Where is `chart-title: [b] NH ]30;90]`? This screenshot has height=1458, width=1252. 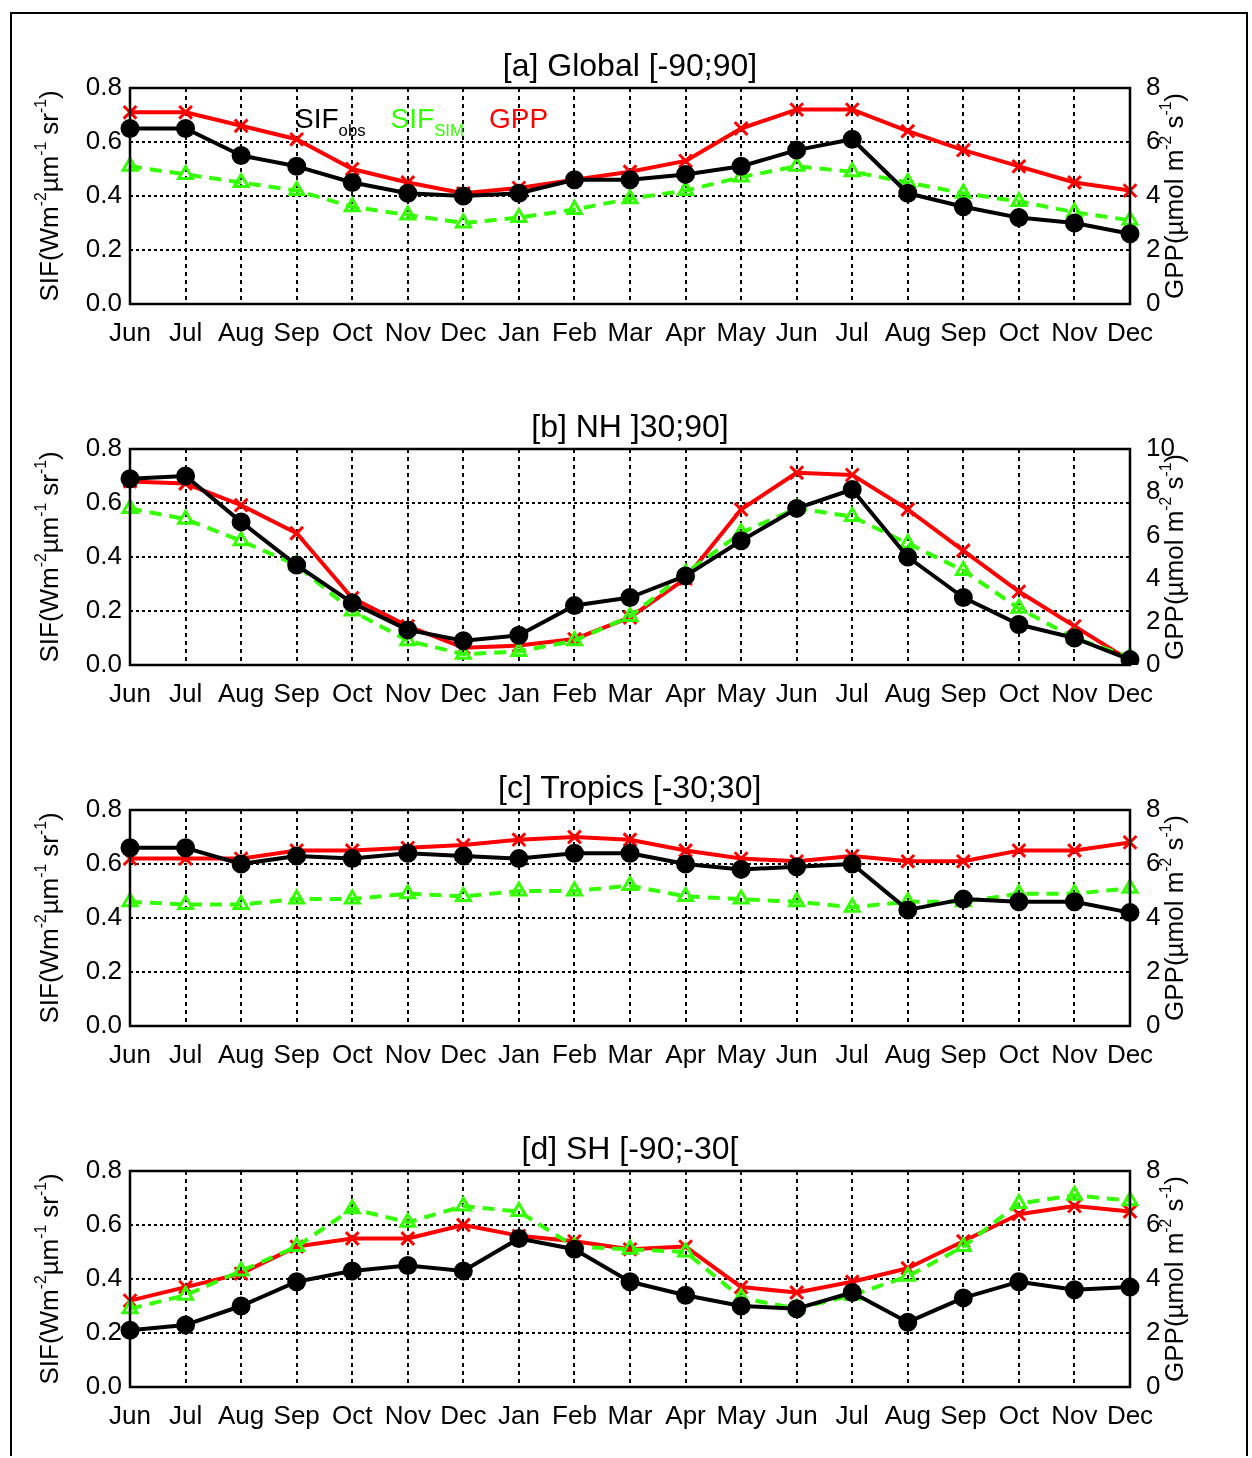
chart-title: [b] NH ]30;90] is located at coordinates (630, 426).